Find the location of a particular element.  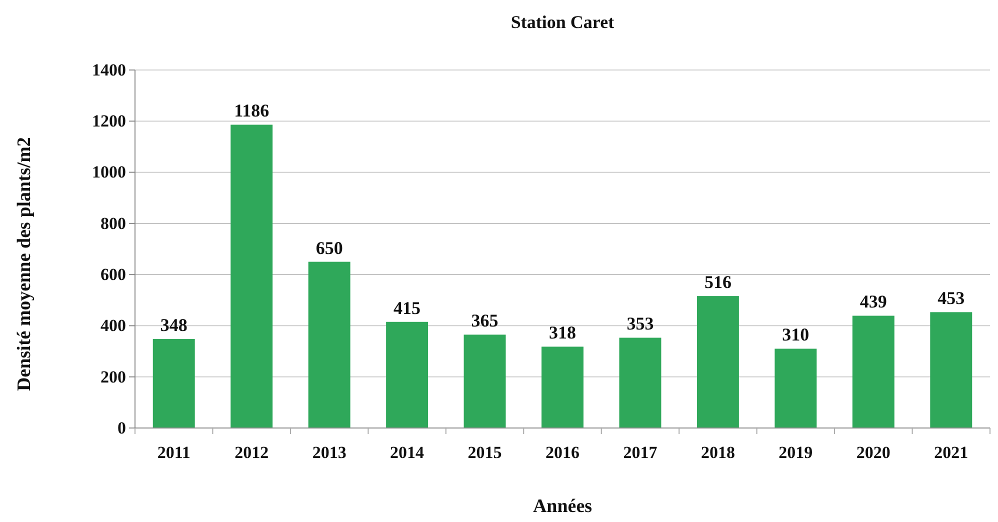

chart-title: Station Caret is located at coordinates (562, 22).